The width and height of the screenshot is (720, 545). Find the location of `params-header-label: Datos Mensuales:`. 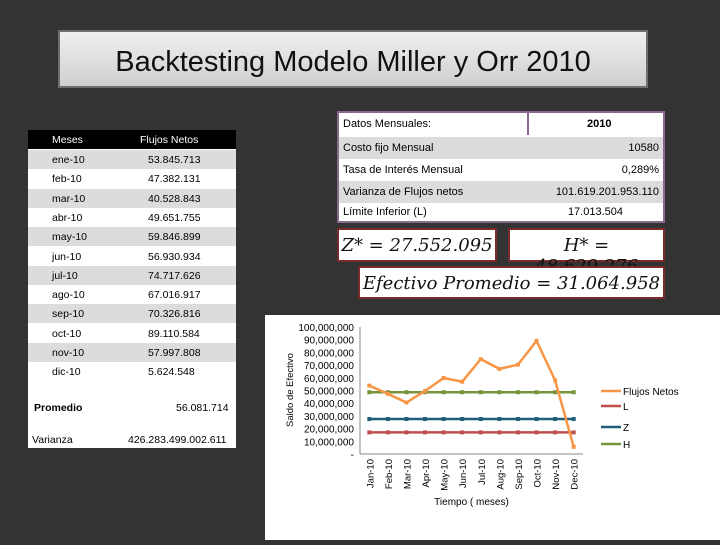

params-header-label: Datos Mensuales: is located at coordinates (387, 124).